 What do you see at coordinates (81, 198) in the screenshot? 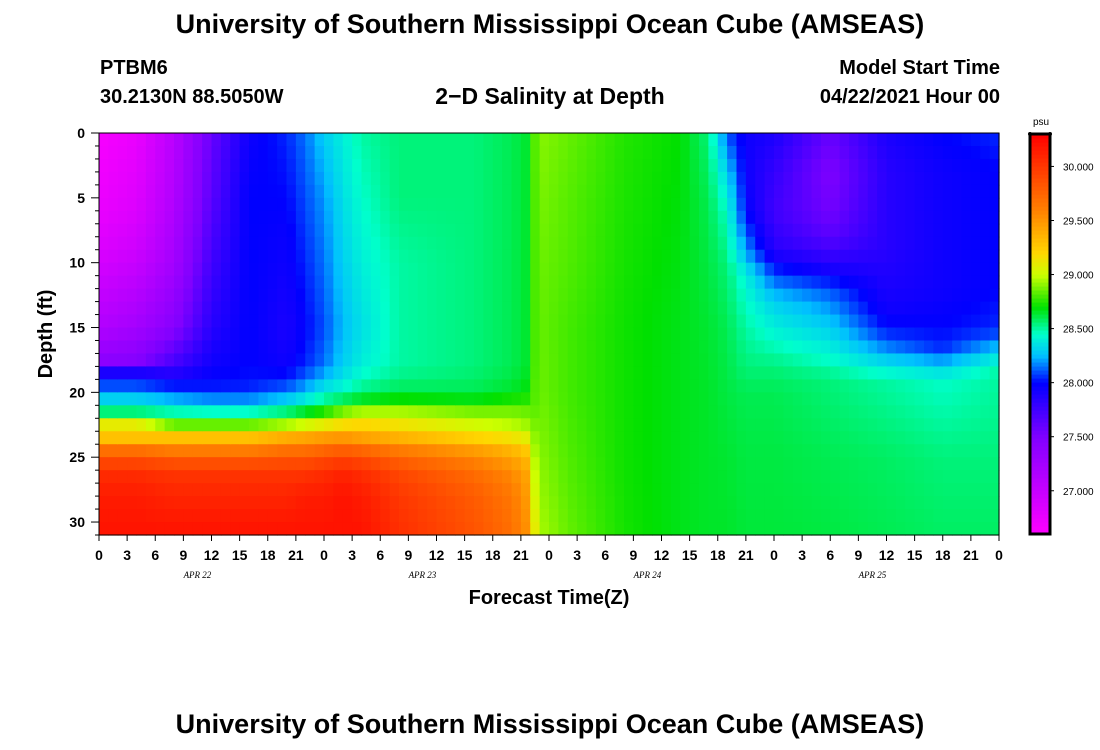
I see `y-tick-label: 5` at bounding box center [81, 198].